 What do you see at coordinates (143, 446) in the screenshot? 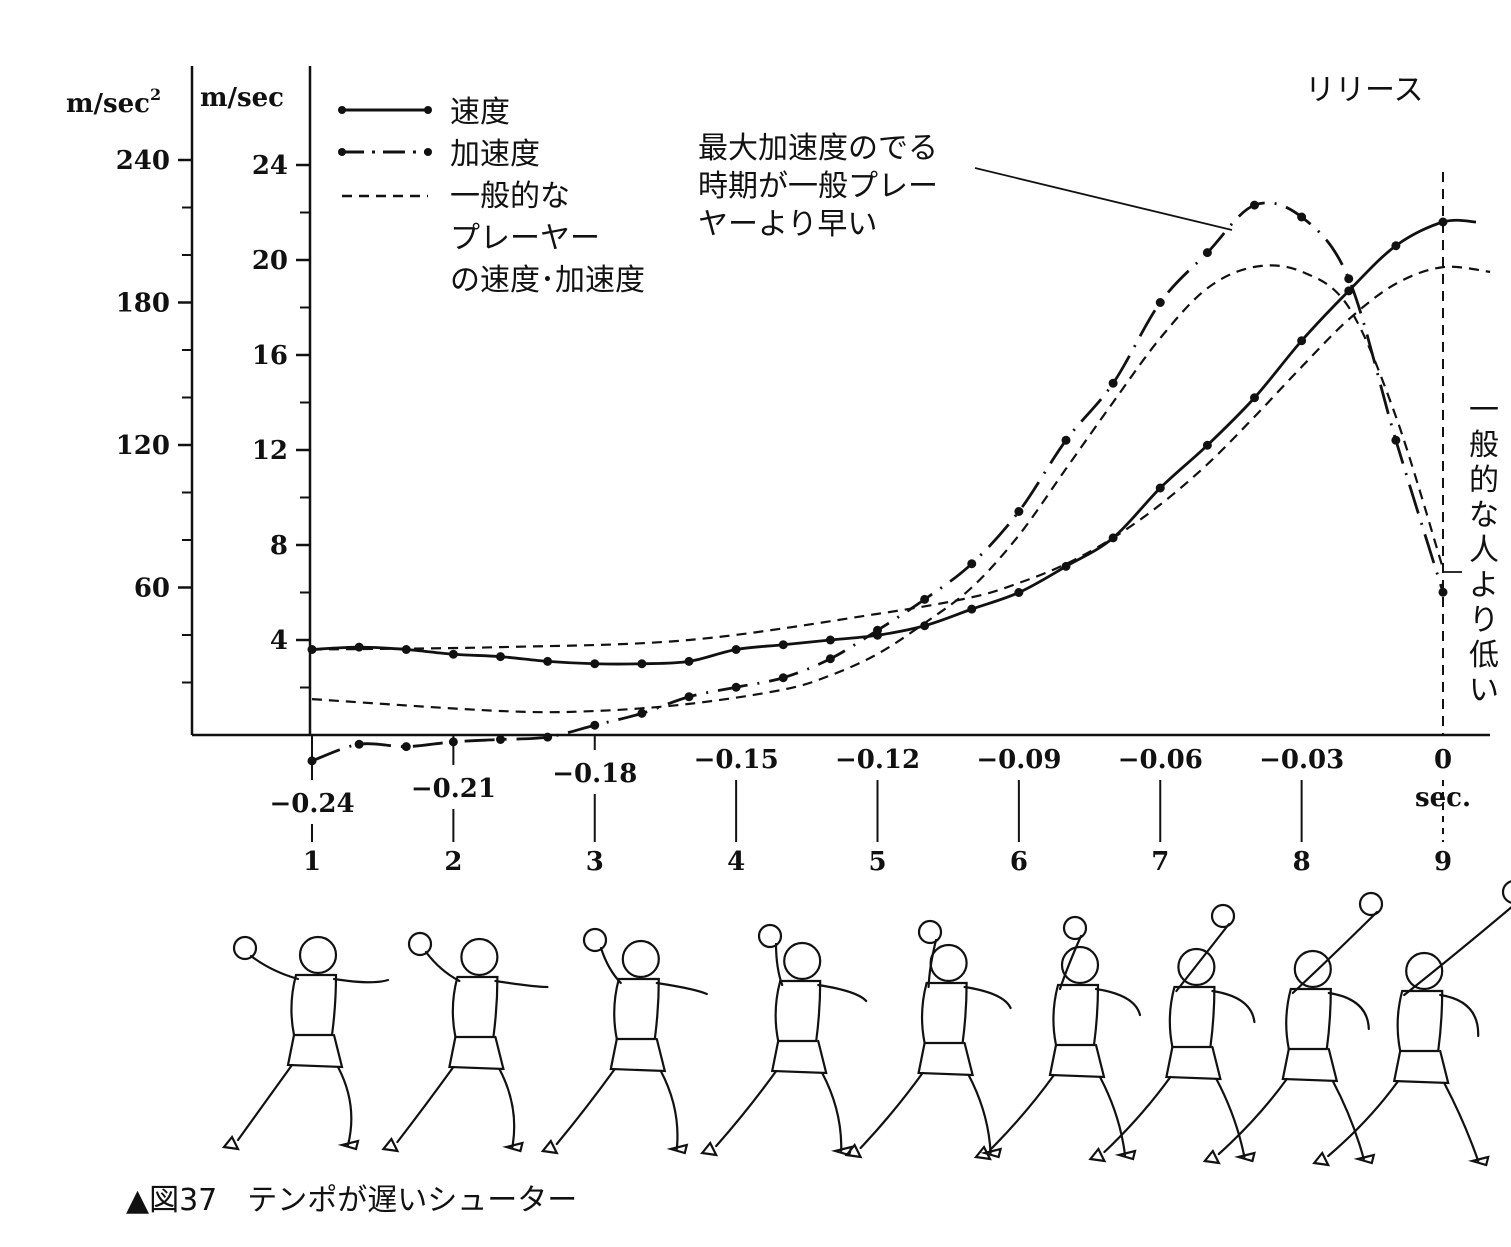
I see `accel-tick-label: 120` at bounding box center [143, 446].